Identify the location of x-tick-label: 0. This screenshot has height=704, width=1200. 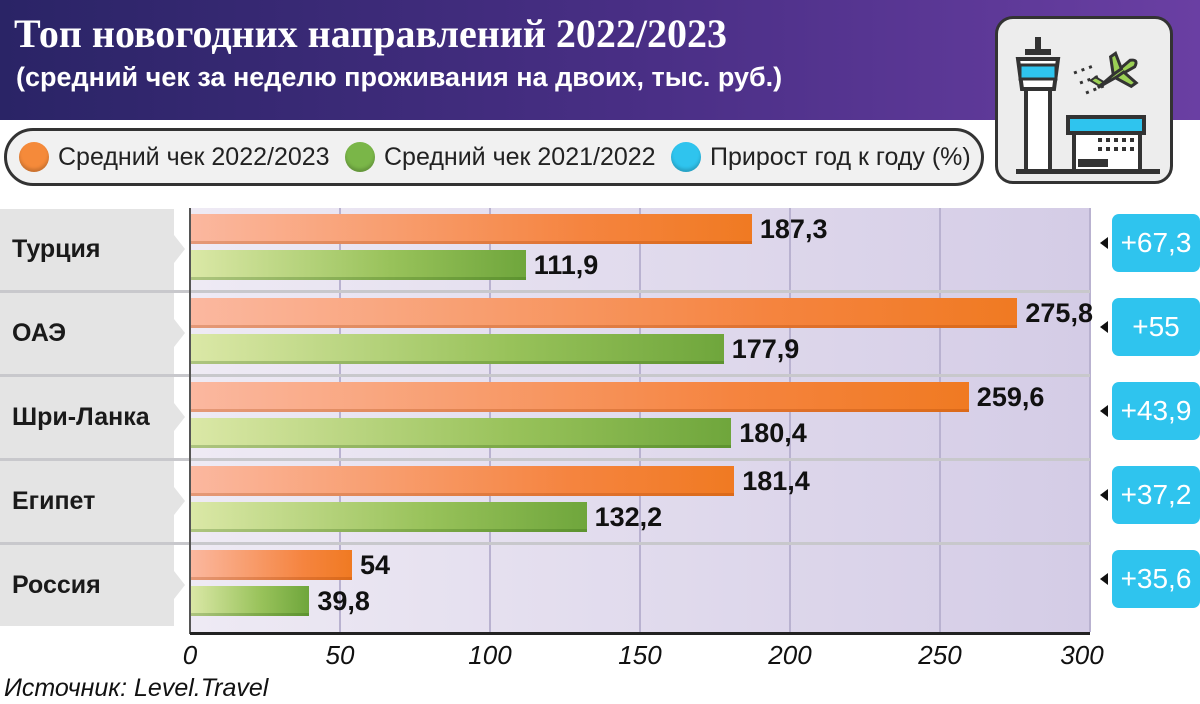
(190, 655).